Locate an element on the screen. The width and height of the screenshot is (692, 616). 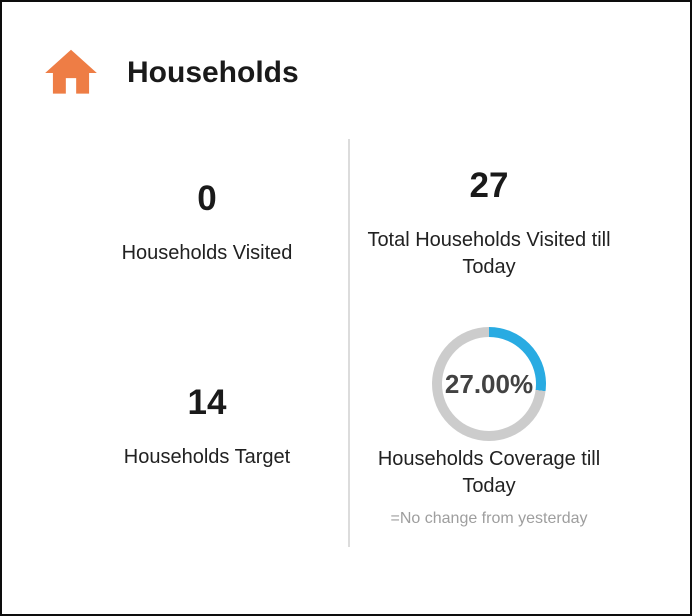
stat-total-households-visited: 27 Total Households Visited till Today is located at coordinates (489, 224).